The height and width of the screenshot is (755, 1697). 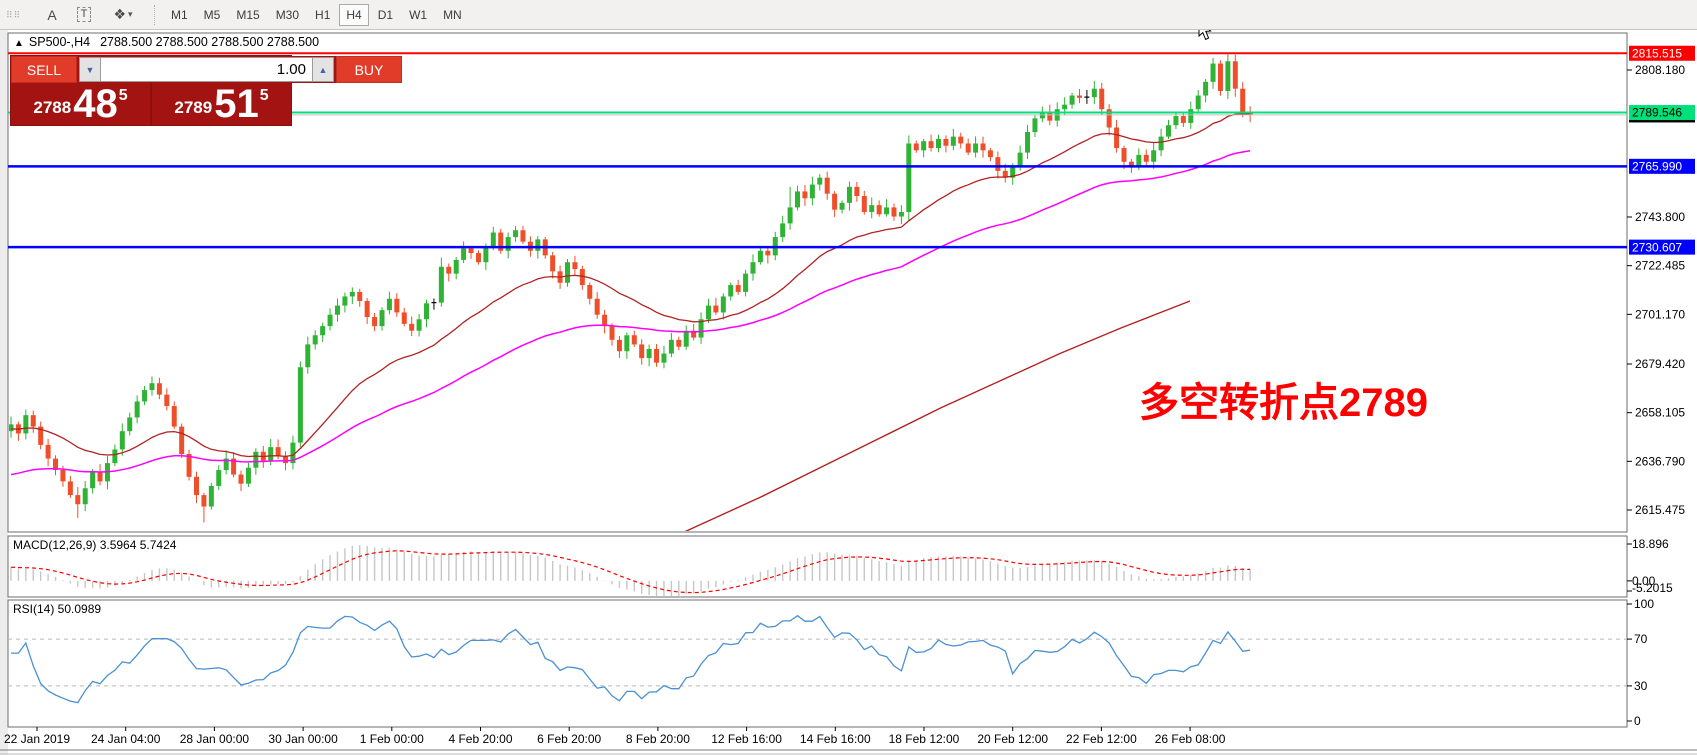 What do you see at coordinates (1660, 364) in the screenshot?
I see `price-axis-label: 2679.420` at bounding box center [1660, 364].